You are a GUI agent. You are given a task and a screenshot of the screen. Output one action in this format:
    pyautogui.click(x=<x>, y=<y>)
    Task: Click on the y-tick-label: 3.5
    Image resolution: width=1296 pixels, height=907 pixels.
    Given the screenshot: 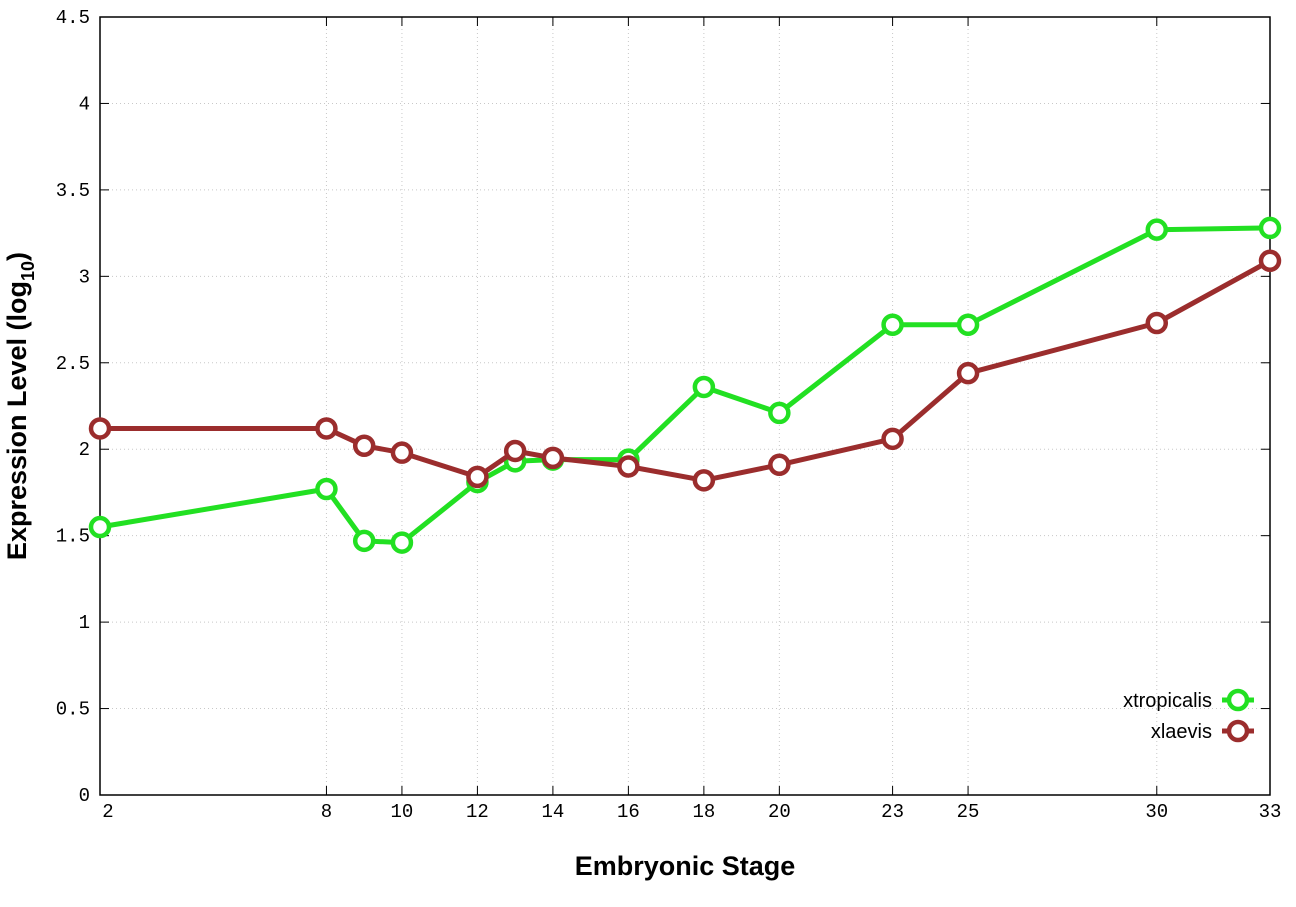 What is the action you would take?
    pyautogui.click(x=73, y=191)
    